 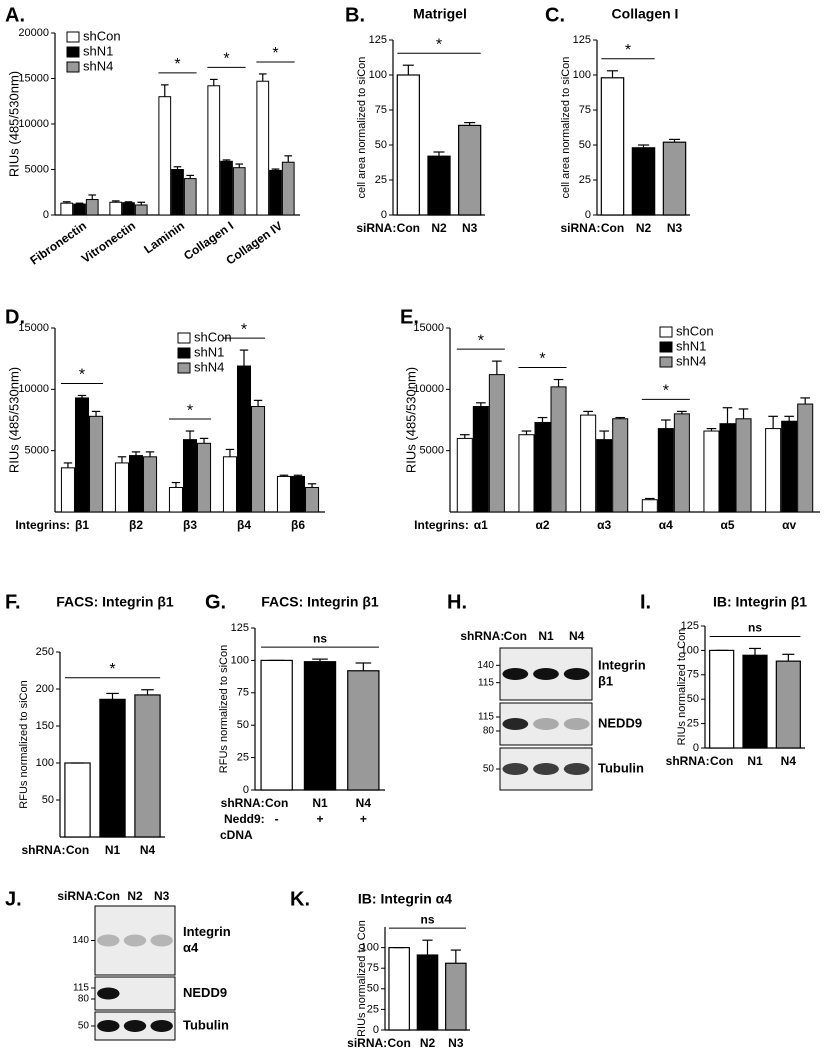 I want to click on y-tick-label: 10000, so click(x=33, y=124).